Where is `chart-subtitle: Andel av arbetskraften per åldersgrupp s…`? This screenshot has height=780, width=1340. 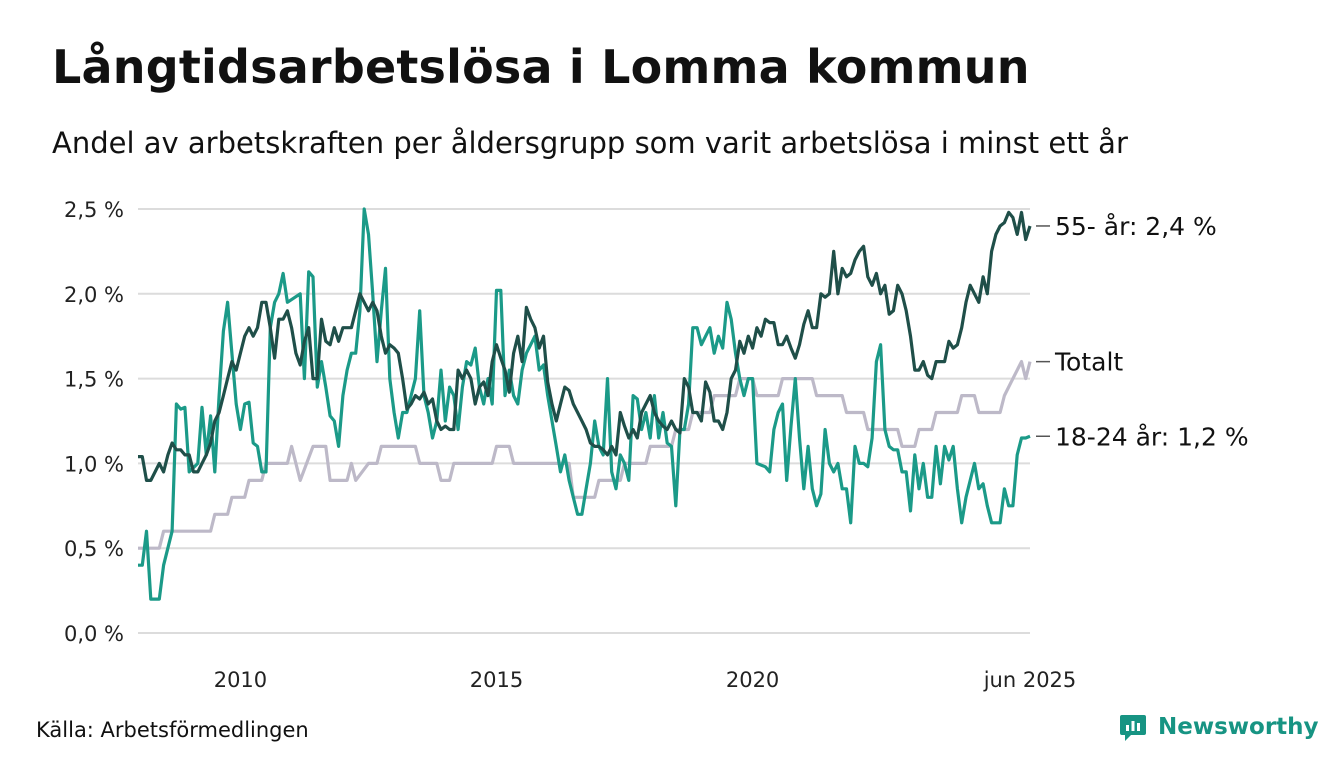 chart-subtitle: Andel av arbetskraften per åldersgrupp s… is located at coordinates (590, 143).